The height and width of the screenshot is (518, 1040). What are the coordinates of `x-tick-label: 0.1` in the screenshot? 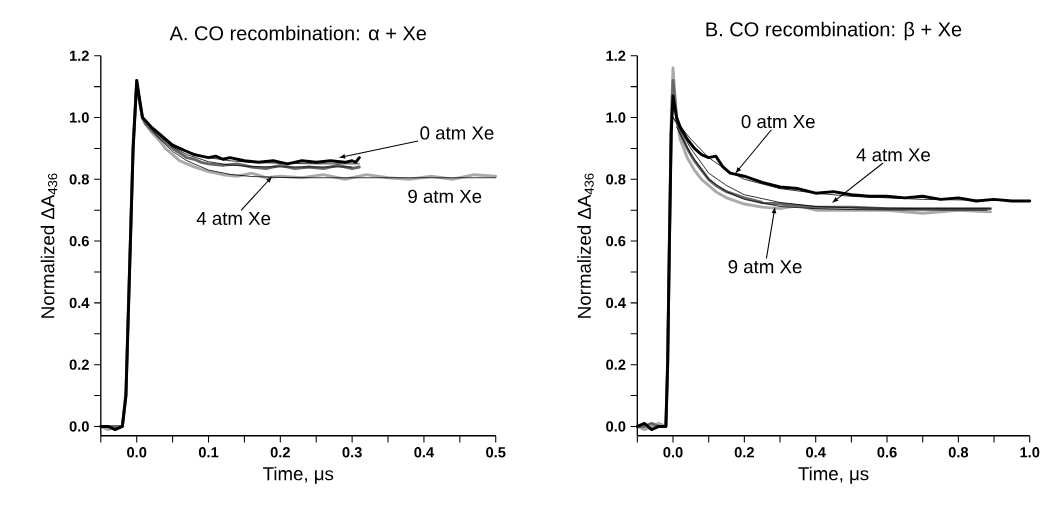 It's located at (208, 452).